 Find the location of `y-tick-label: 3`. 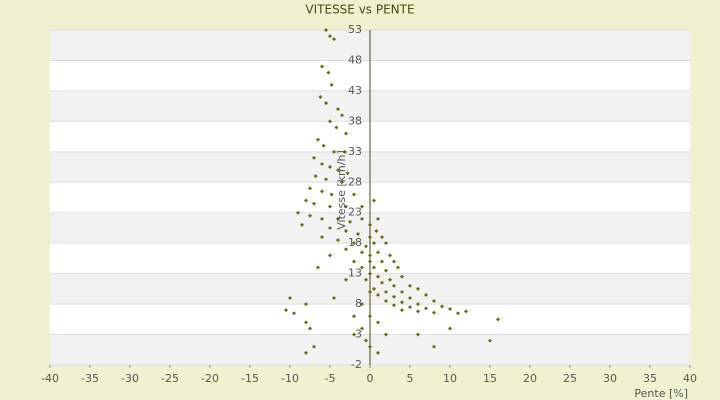

y-tick-label: 3 is located at coordinates (358, 334).